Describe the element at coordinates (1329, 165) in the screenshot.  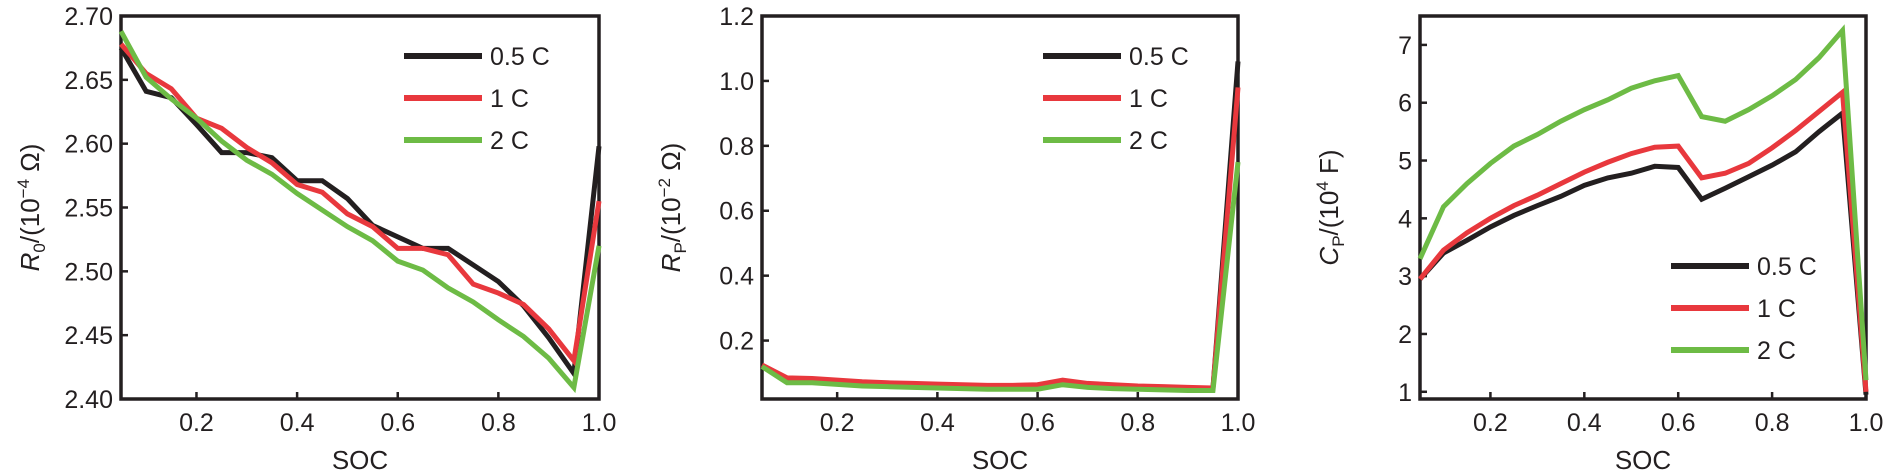
I see `y-label-unit-end: F)` at that location.